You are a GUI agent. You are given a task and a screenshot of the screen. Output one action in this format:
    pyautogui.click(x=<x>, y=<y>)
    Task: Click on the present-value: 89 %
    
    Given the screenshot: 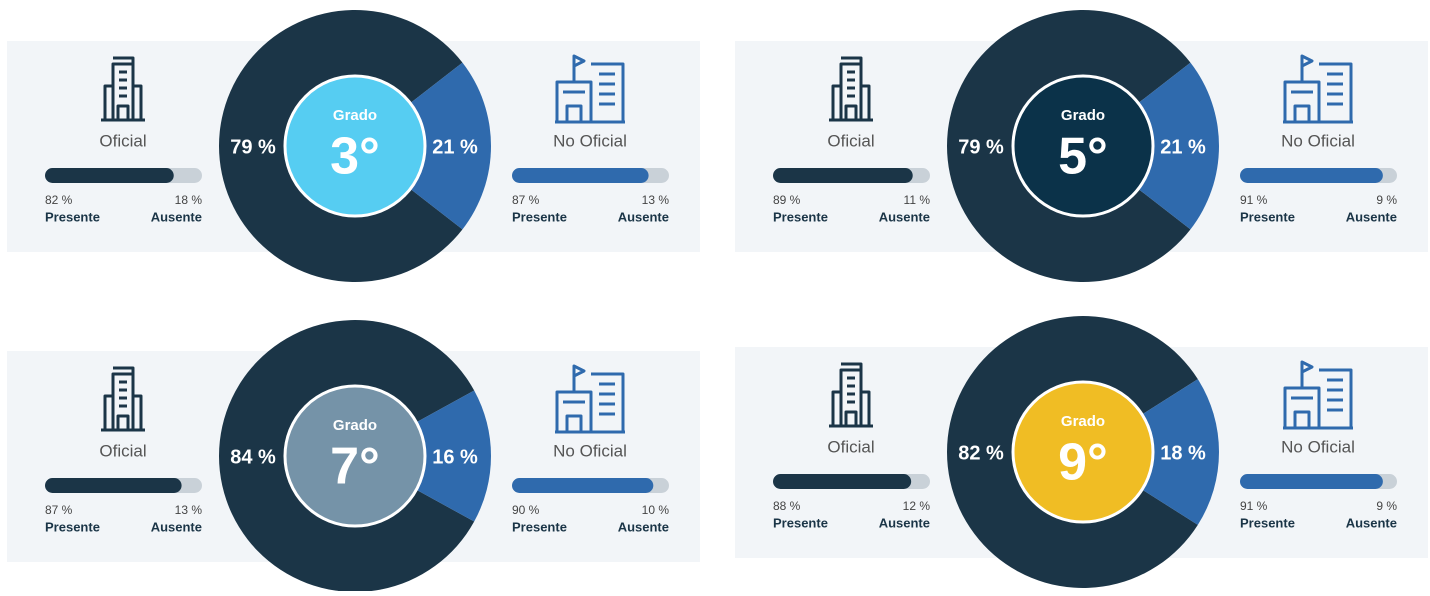 What is the action you would take?
    pyautogui.click(x=787, y=200)
    